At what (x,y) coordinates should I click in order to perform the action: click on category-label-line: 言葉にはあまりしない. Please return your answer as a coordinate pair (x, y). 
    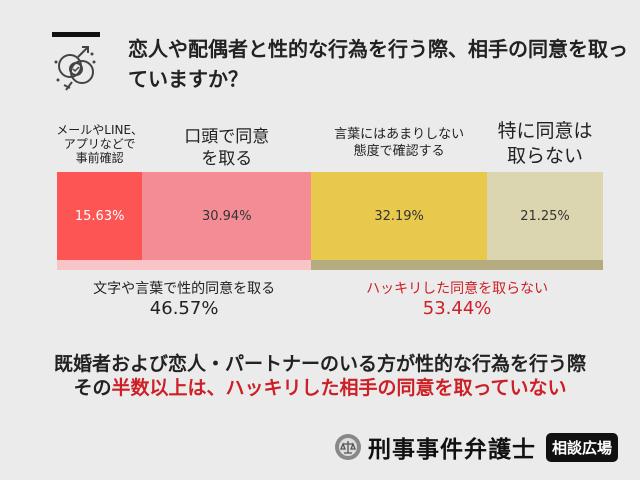
    Looking at the image, I should click on (399, 134).